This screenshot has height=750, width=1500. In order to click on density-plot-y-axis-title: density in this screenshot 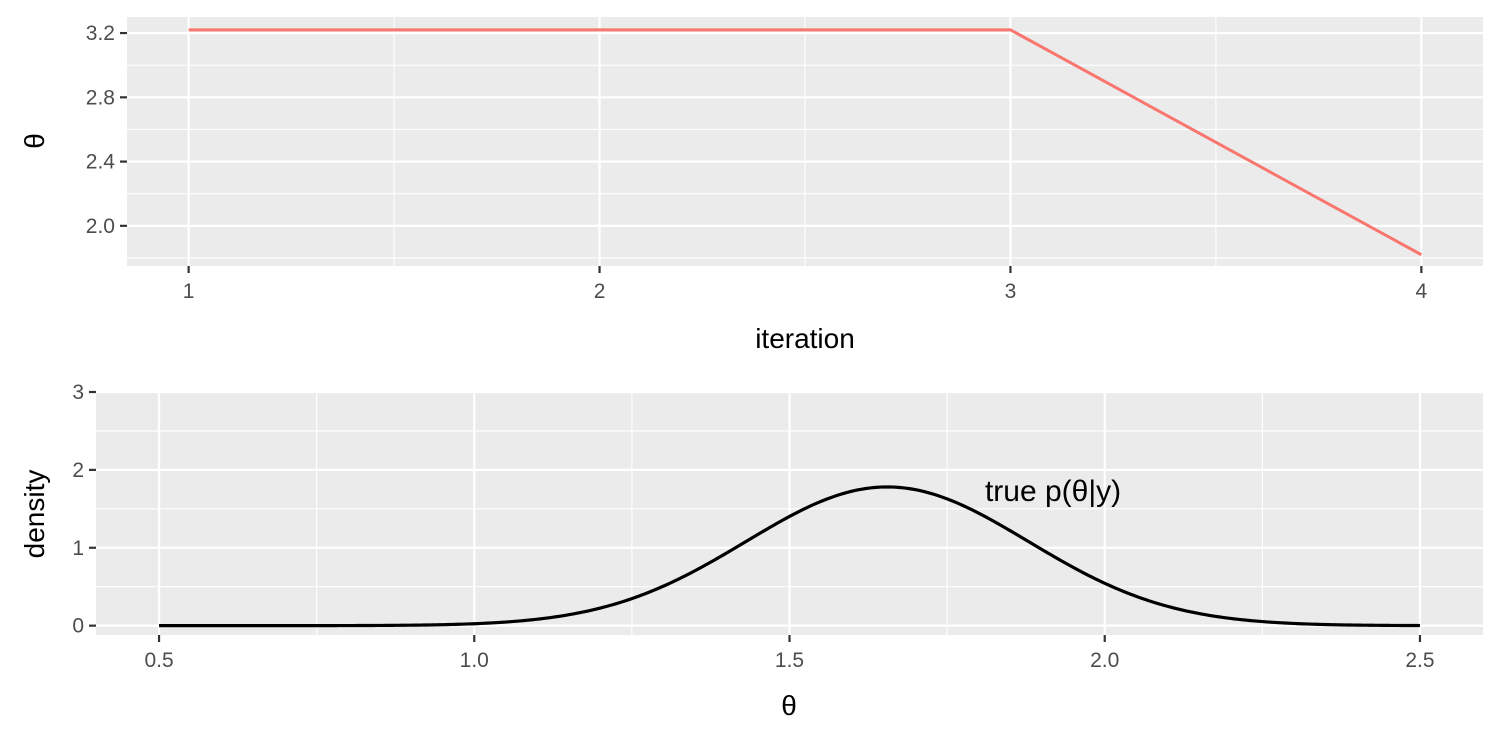, I will do `click(34, 514)`.